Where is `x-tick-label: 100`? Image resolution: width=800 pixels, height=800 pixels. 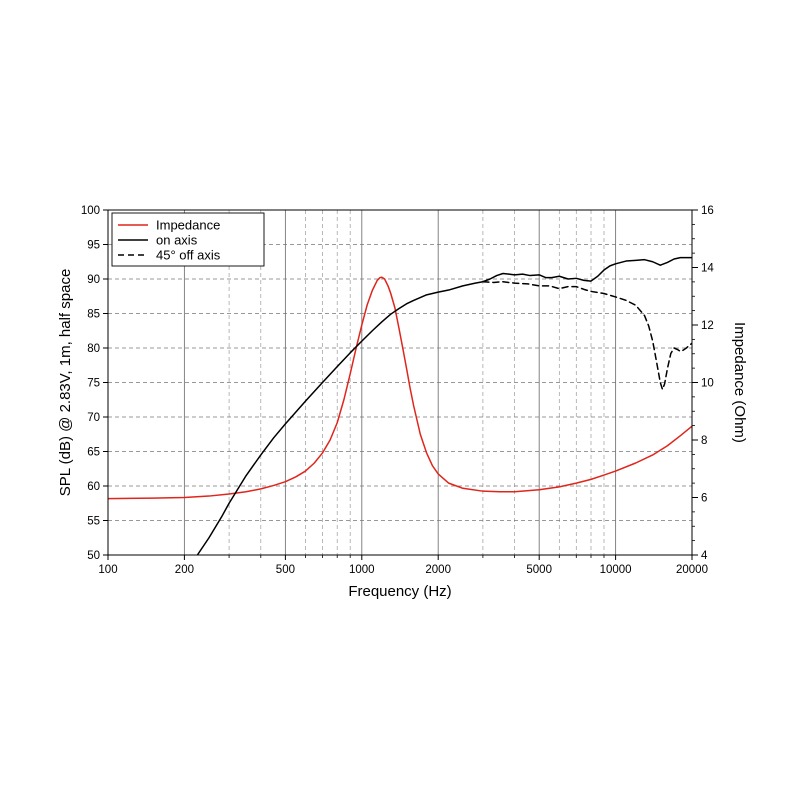 x-tick-label: 100 is located at coordinates (107, 570).